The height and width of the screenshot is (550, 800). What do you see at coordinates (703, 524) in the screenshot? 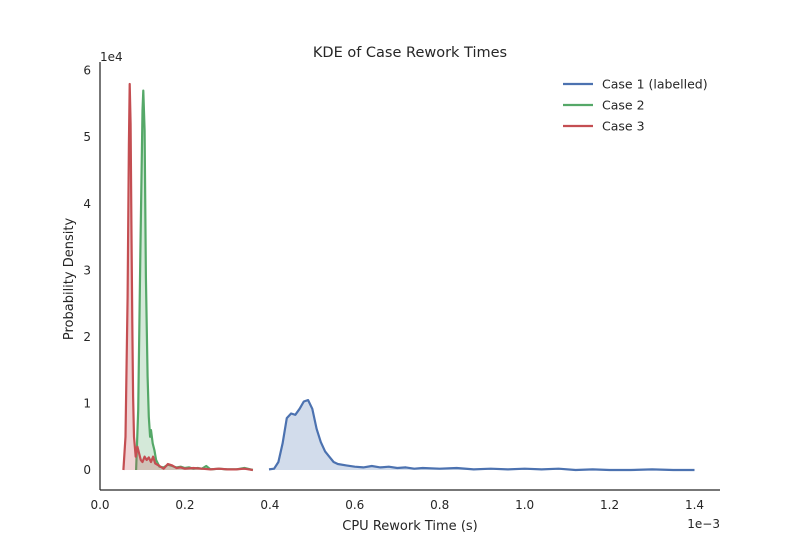
I see `x-scale-label: 1e−3` at bounding box center [703, 524].